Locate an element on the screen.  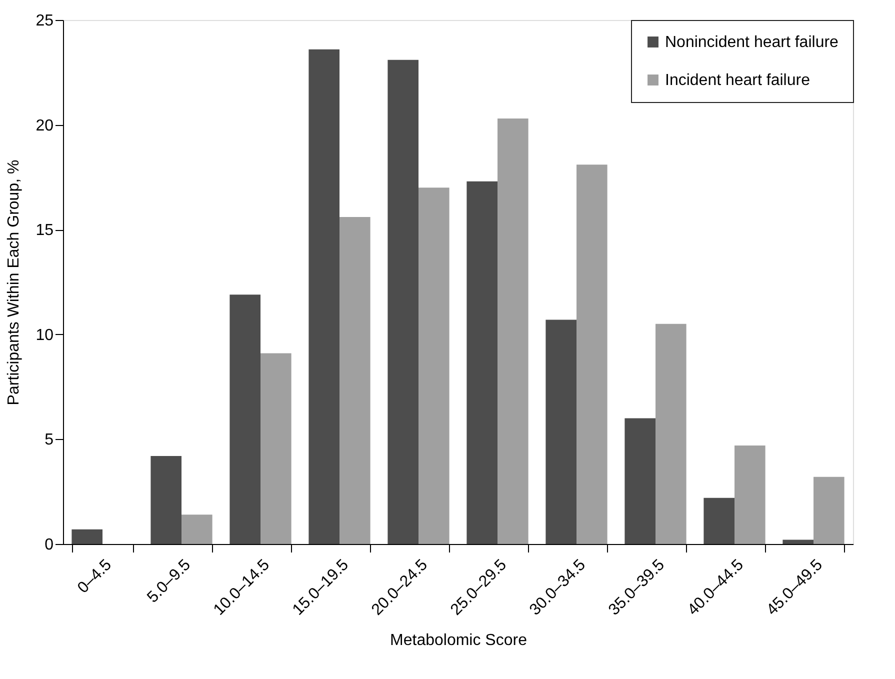
legend-label: Incident heart failure is located at coordinates (737, 80).